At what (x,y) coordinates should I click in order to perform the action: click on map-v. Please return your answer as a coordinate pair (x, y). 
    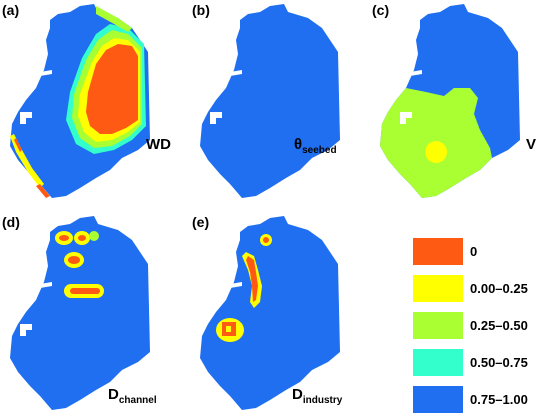
    Looking at the image, I should click on (450, 101).